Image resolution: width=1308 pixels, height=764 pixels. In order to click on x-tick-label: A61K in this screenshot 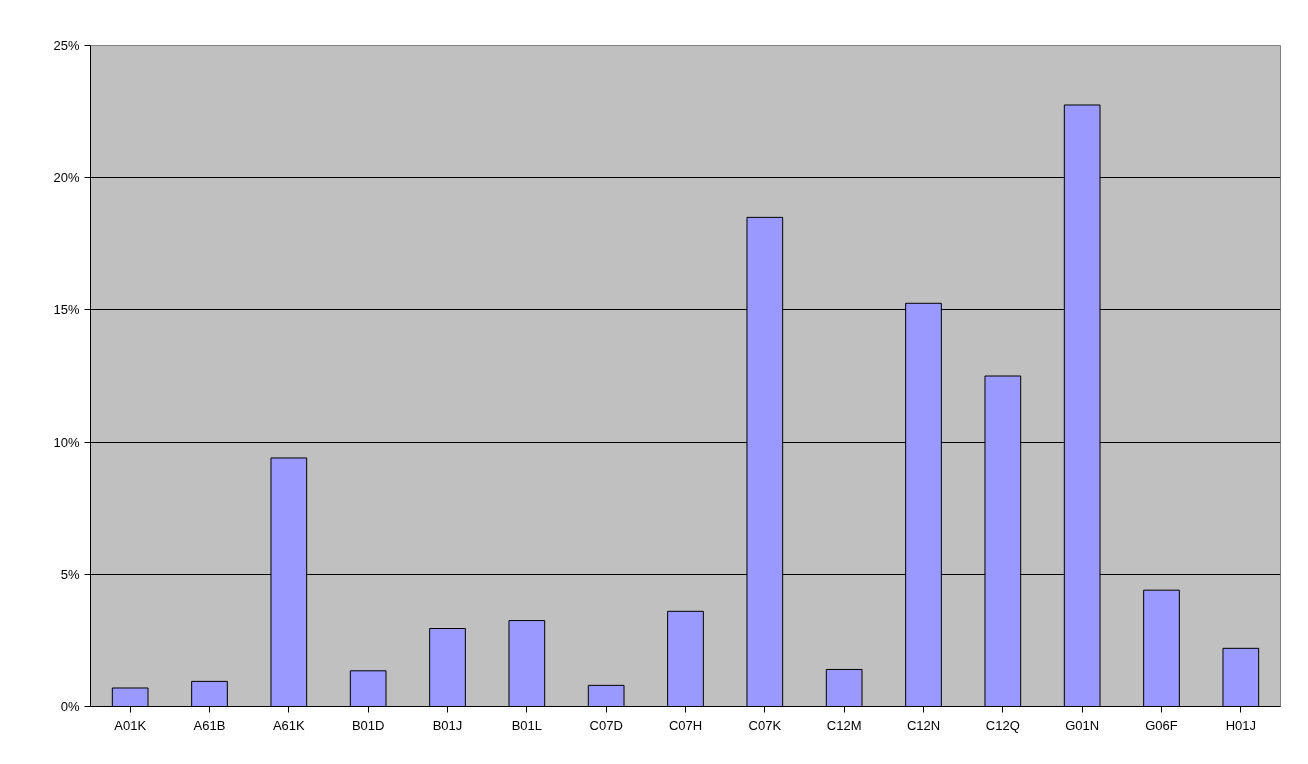, I will do `click(289, 725)`.